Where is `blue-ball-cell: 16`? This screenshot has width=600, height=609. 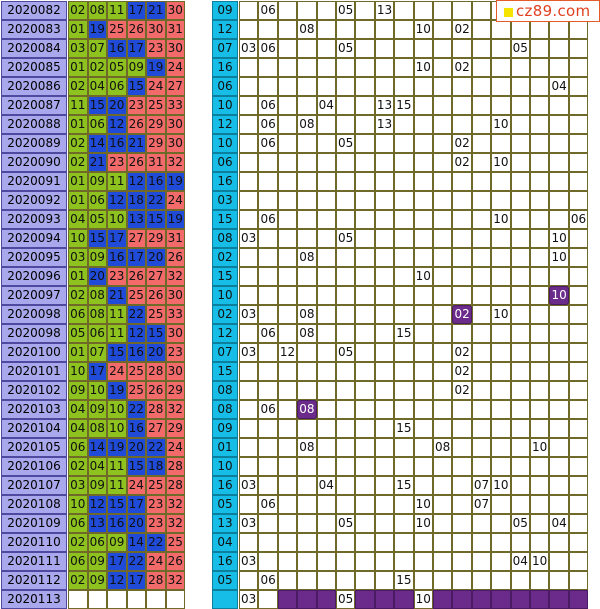
blue-ball-cell: 16 is located at coordinates (225, 181).